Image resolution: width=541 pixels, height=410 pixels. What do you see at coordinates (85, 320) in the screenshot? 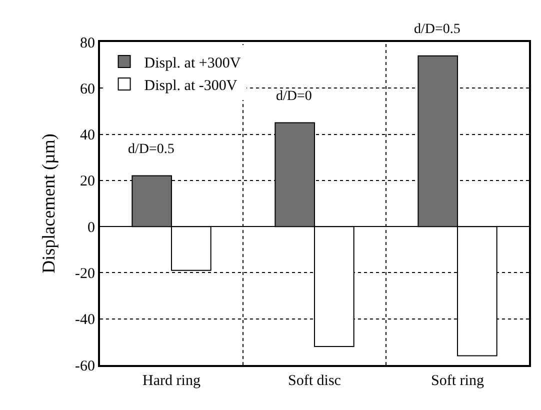
I see `y-tick-label: -40` at bounding box center [85, 320].